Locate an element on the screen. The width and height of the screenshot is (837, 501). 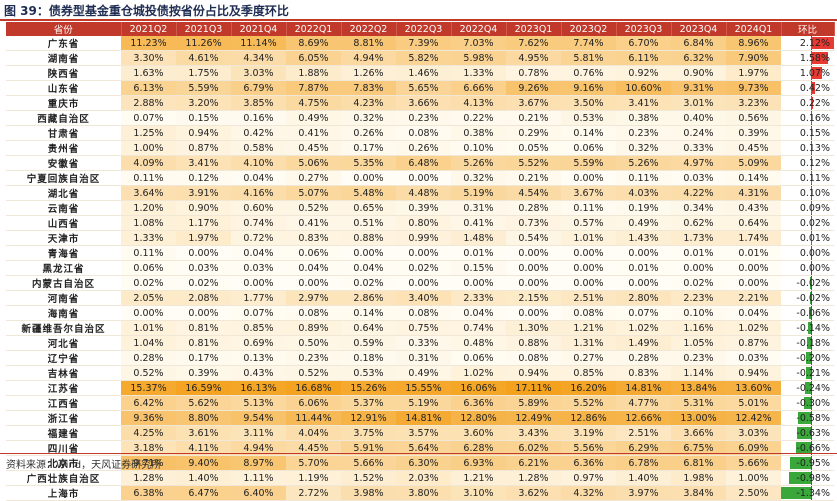
value-cell: 2.50% is located at coordinates (753, 493).